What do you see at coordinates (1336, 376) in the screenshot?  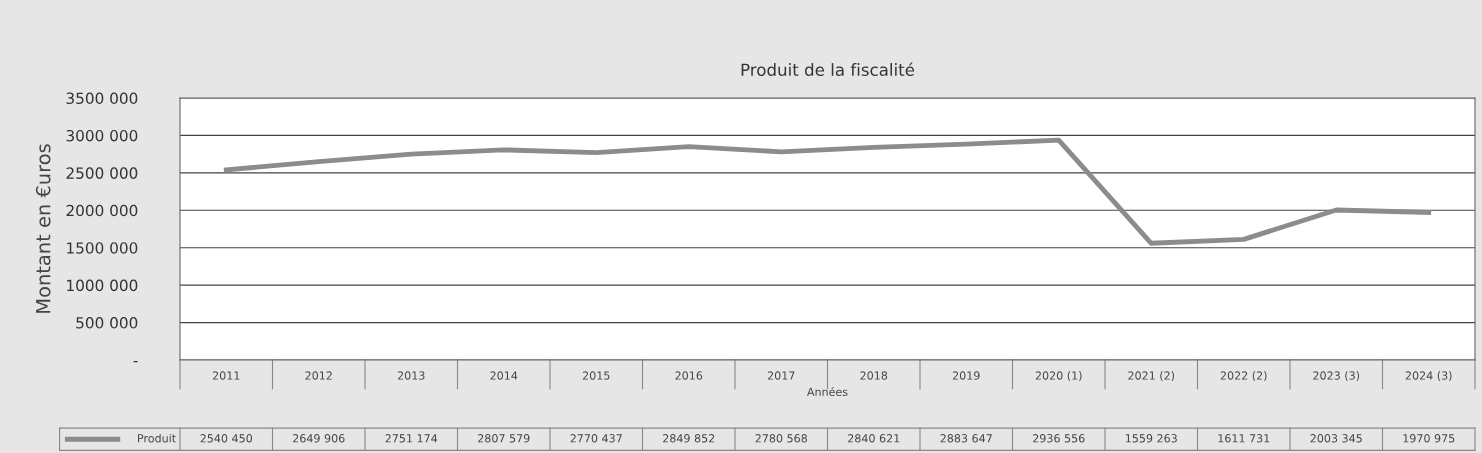 I see `x-tick-label: 2023 (3)` at bounding box center [1336, 376].